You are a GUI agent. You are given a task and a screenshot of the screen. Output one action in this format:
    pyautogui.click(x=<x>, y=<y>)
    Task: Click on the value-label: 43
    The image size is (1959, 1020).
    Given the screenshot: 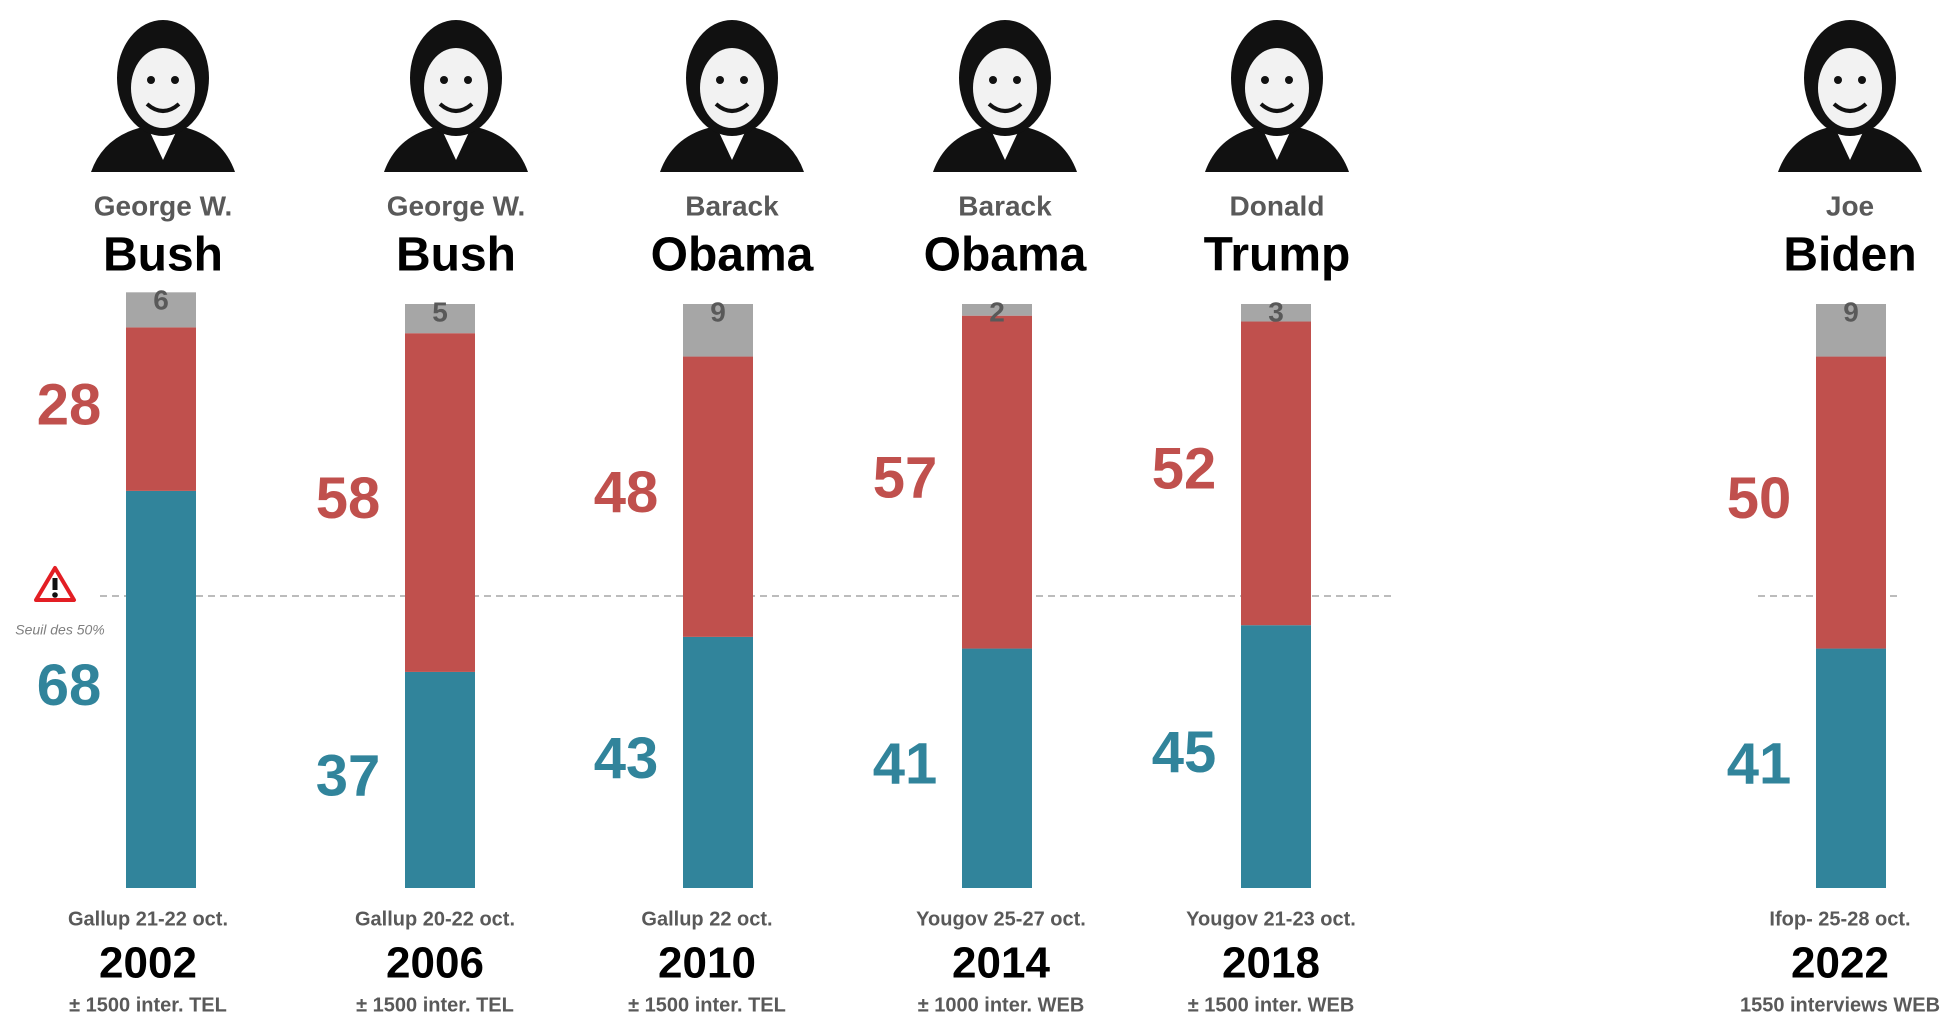 What is the action you would take?
    pyautogui.click(x=626, y=758)
    